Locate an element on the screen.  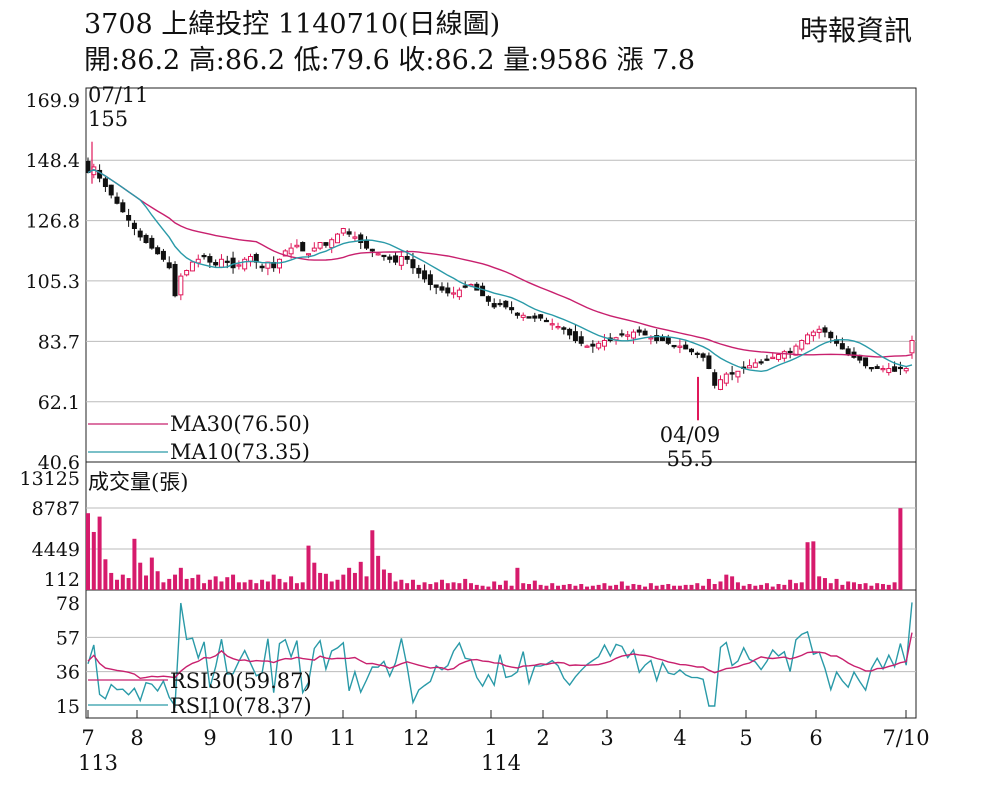
price-tick-label: 148.4 is located at coordinates (53, 161).